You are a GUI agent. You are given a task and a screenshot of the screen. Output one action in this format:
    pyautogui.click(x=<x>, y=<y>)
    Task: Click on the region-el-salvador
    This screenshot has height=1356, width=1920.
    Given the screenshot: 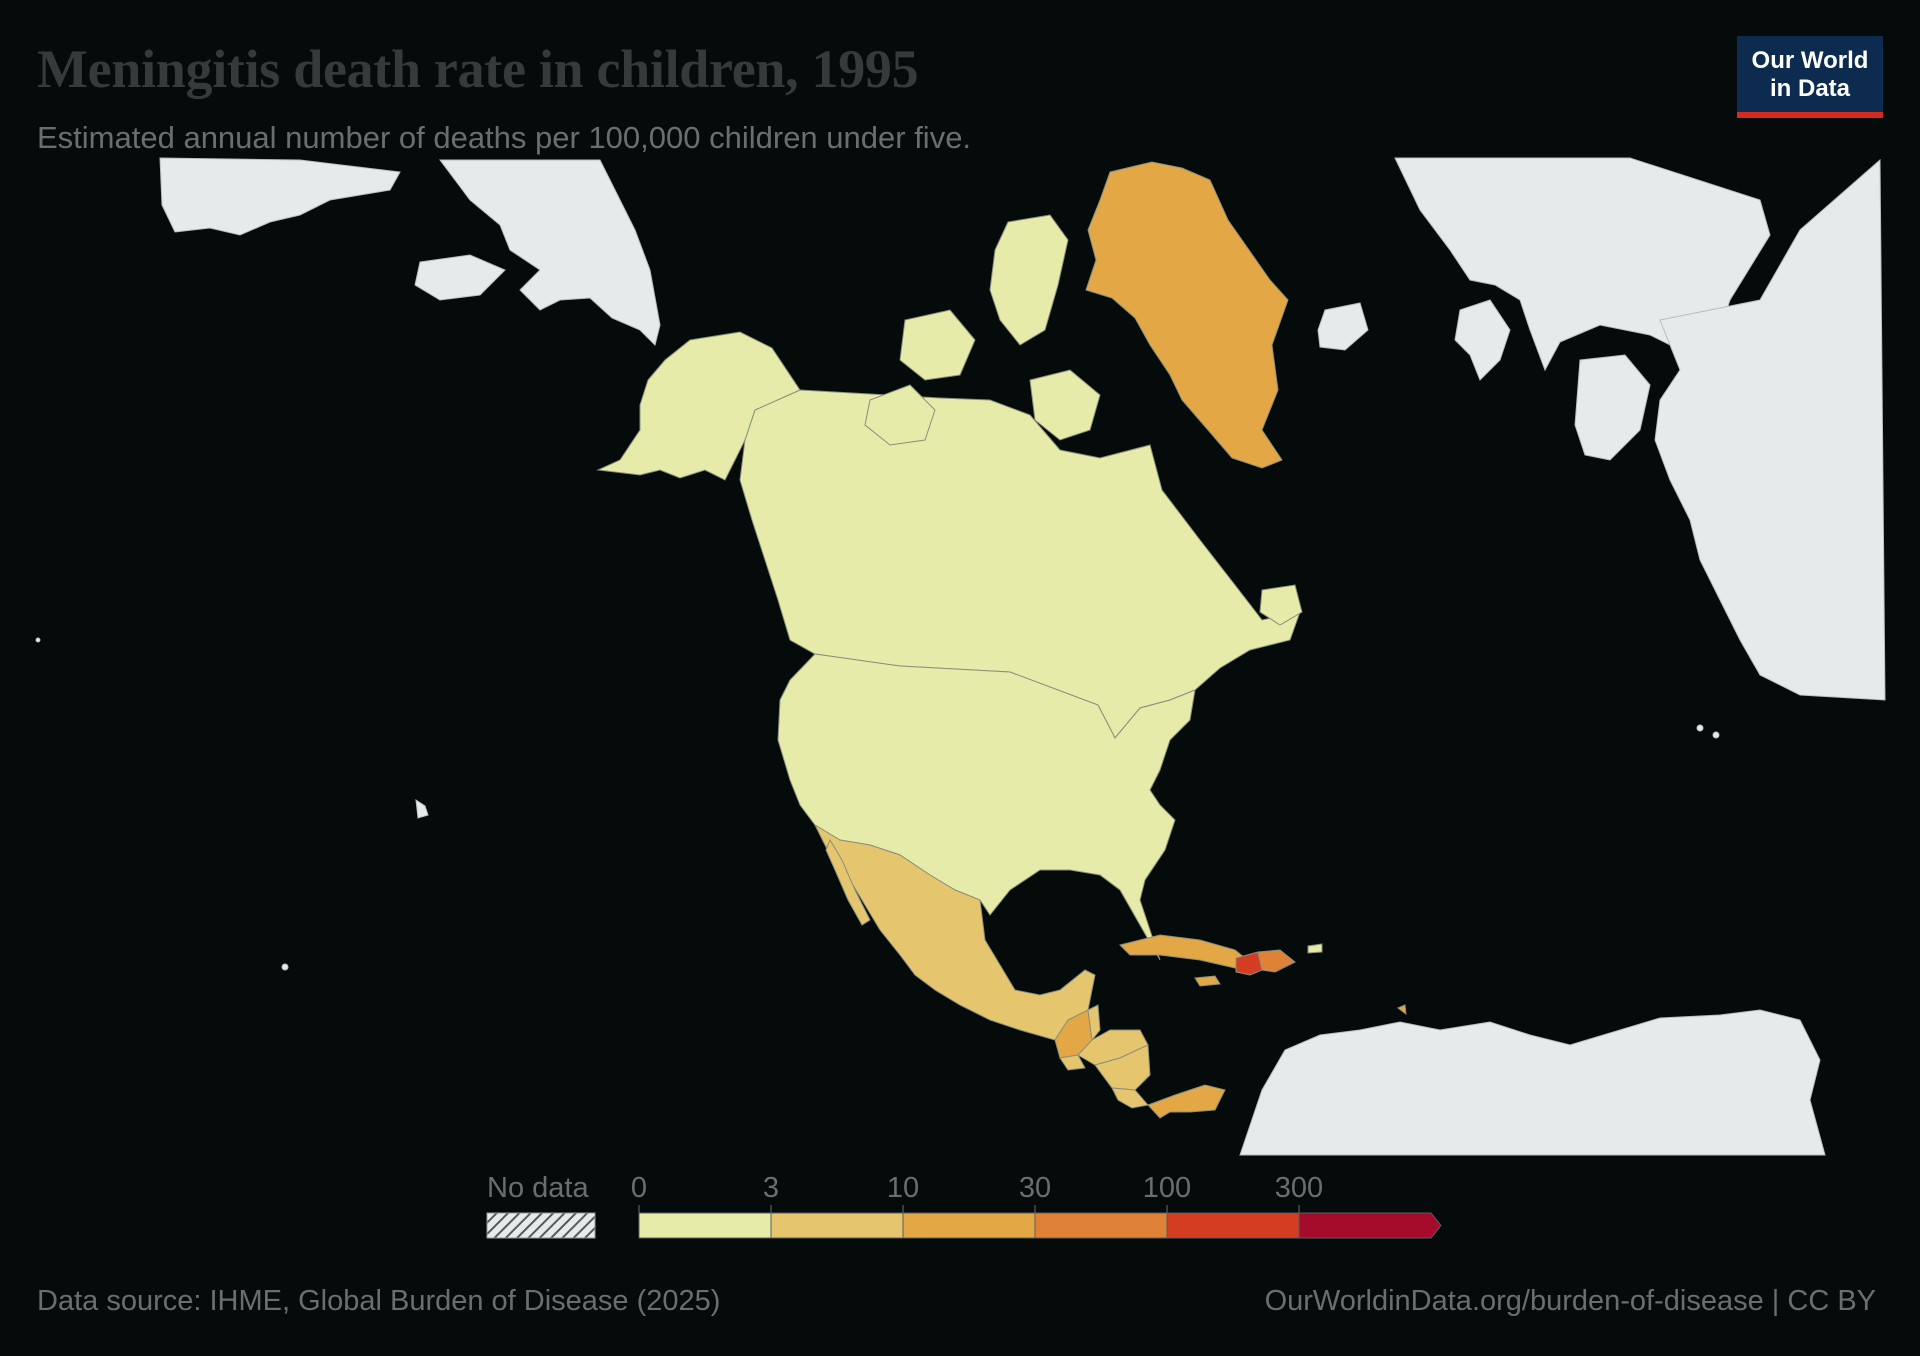 What is the action you would take?
    pyautogui.click(x=1072, y=1062)
    